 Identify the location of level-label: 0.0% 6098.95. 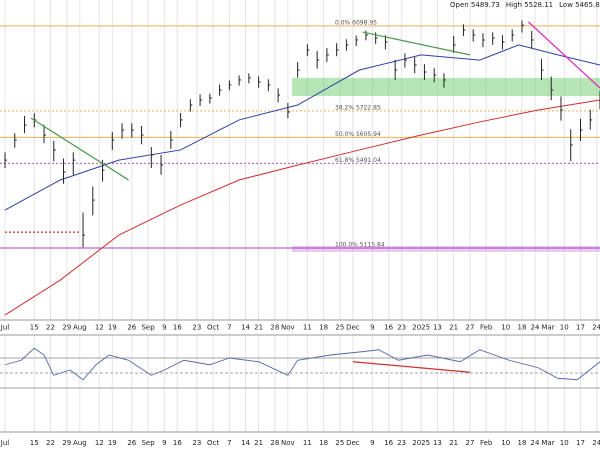
(356, 22).